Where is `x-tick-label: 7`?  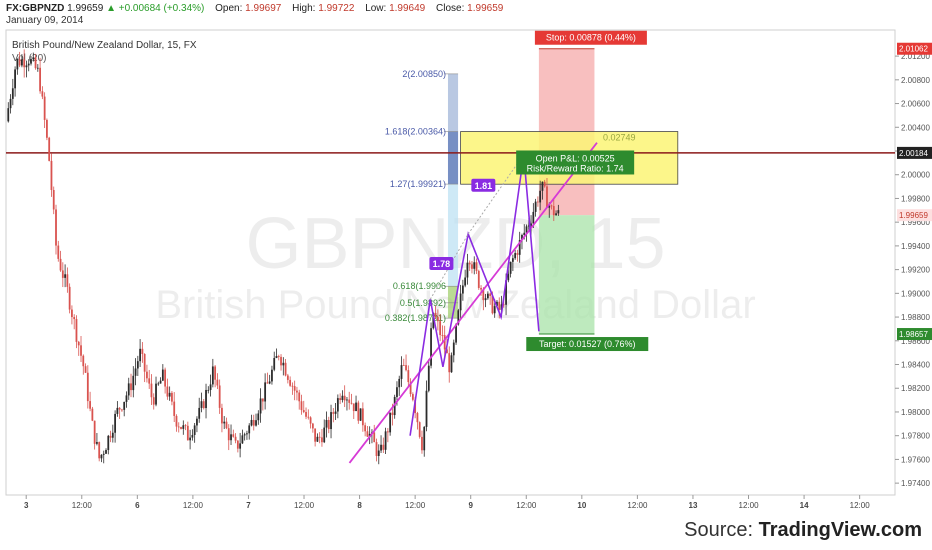 x-tick-label: 7 is located at coordinates (248, 505).